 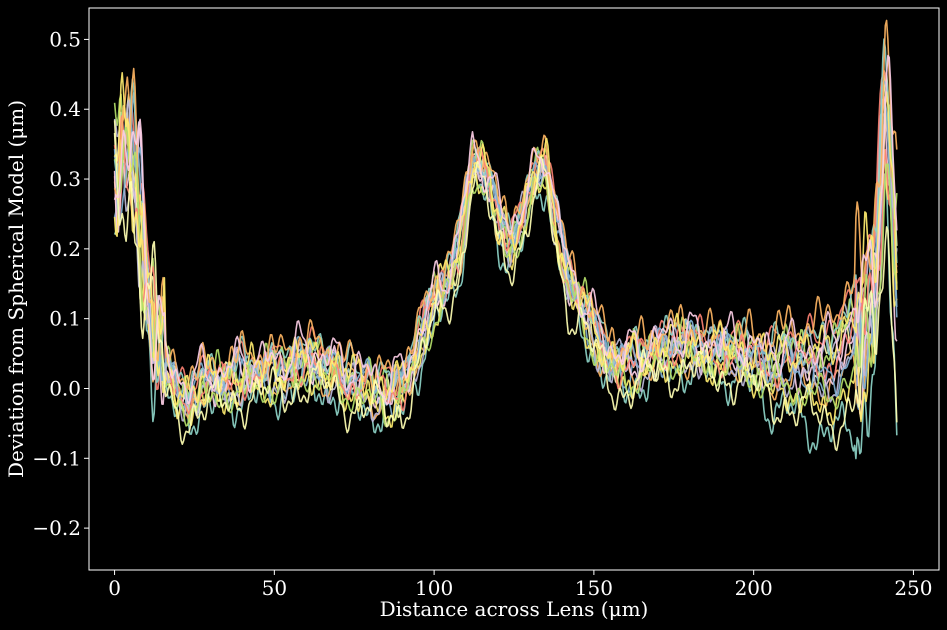 I want to click on y-tick-label: 0.3, so click(x=65, y=179).